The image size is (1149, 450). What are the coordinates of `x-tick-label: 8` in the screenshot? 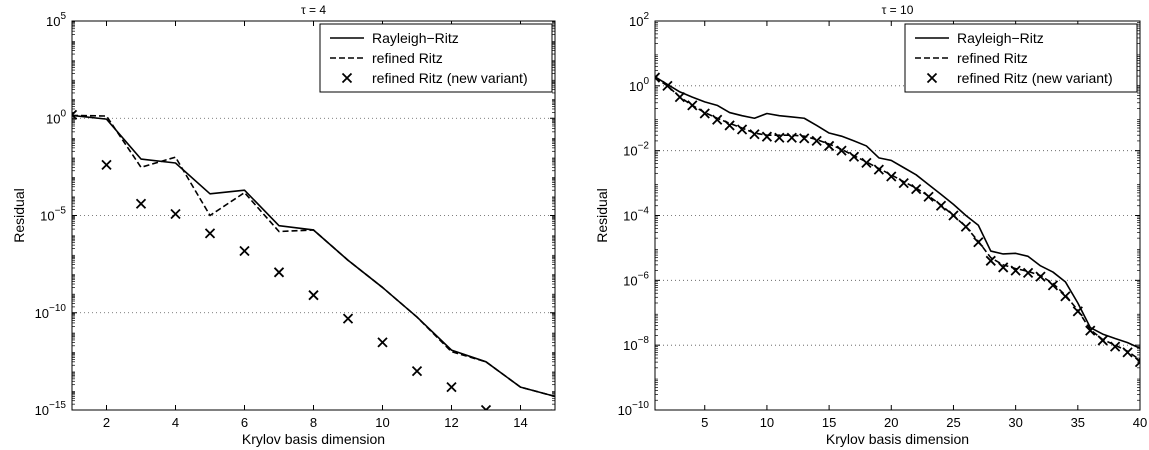 It's located at (313, 422).